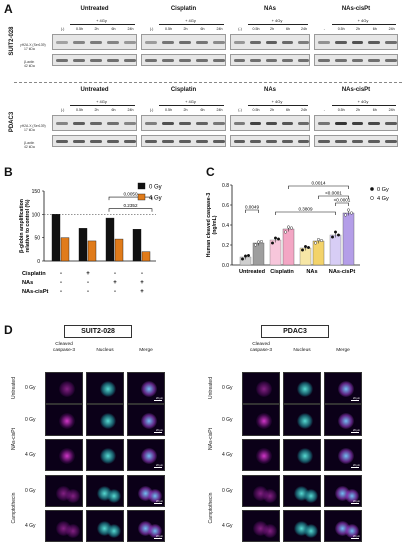 The width and height of the screenshot is (408, 550). Describe the element at coordinates (8, 9) in the screenshot. I see `panel-letter-a: A` at that location.